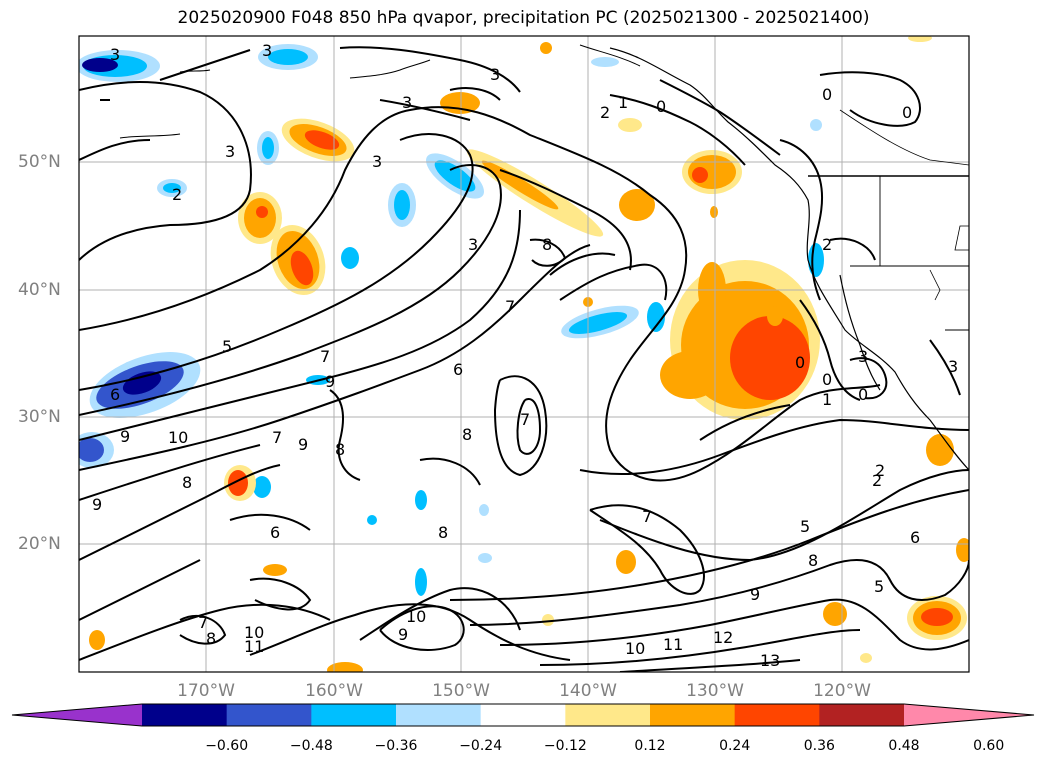  What do you see at coordinates (39, 290) in the screenshot?
I see `lat-label-40n: 40°N` at bounding box center [39, 290].